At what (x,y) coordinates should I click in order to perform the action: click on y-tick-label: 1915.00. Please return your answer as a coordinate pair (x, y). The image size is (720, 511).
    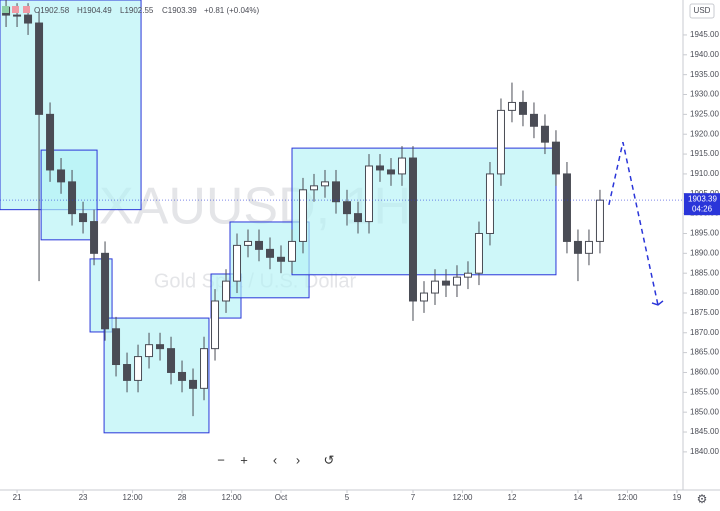
    Looking at the image, I should click on (704, 153).